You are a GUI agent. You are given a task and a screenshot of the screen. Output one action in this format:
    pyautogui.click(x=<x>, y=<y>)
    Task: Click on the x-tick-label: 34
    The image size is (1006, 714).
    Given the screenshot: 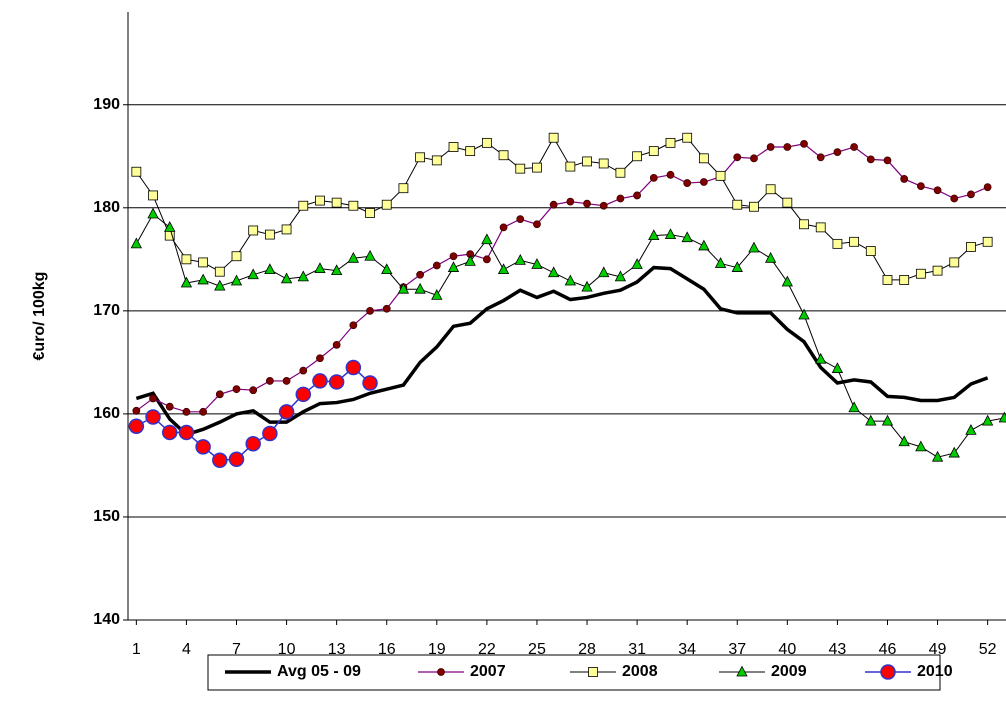 What is the action you would take?
    pyautogui.click(x=687, y=649)
    